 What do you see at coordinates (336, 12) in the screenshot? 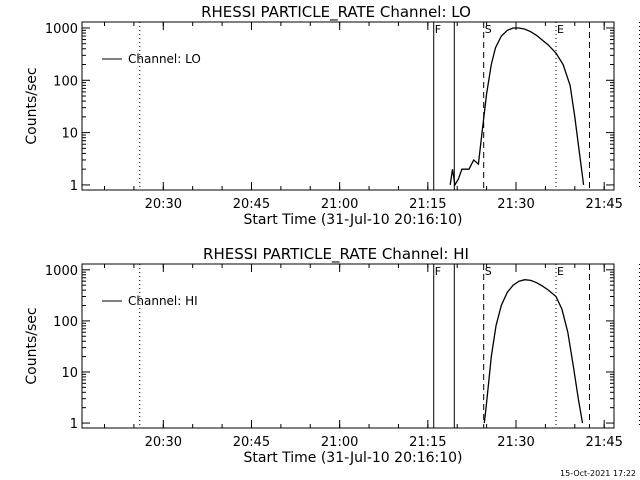
I see `chart-title: RHESSI PARTICLE_RATE Channel: LO` at bounding box center [336, 12].